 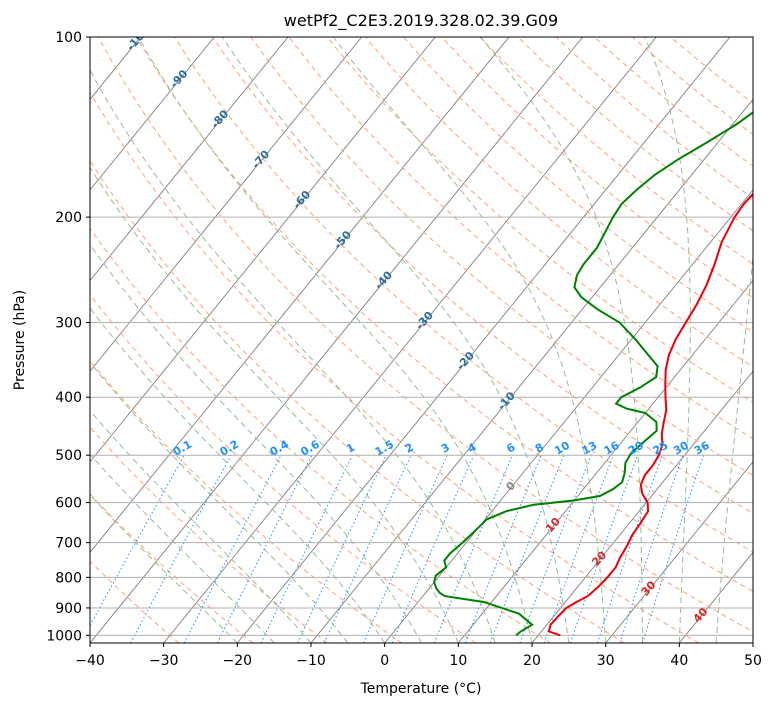 What do you see at coordinates (606, 661) in the screenshot?
I see `x-tick-label: 30` at bounding box center [606, 661].